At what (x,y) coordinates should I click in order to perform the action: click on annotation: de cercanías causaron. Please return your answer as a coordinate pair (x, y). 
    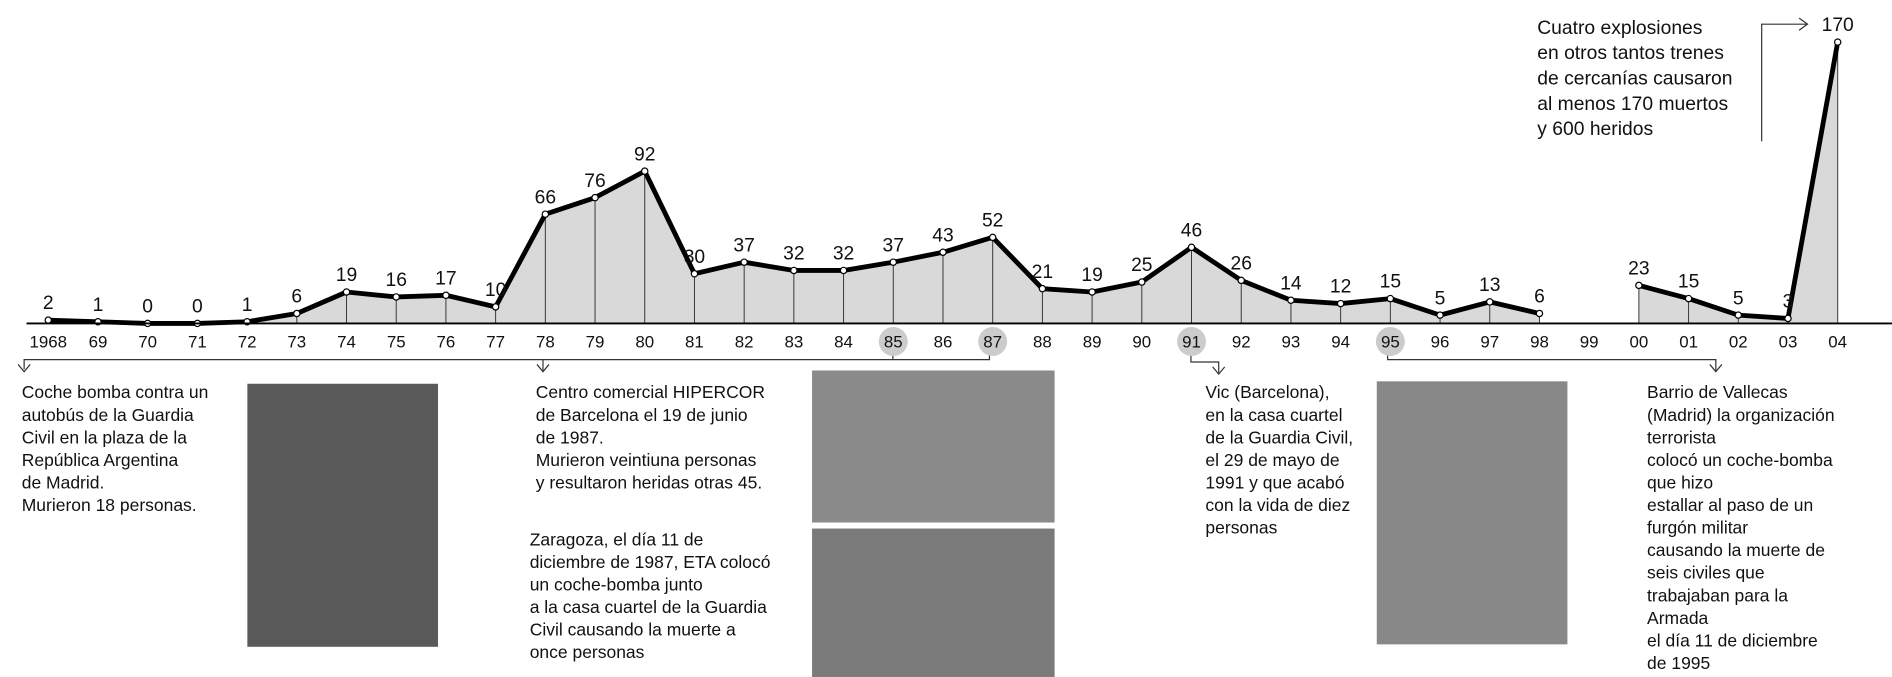
    Looking at the image, I should click on (1634, 79).